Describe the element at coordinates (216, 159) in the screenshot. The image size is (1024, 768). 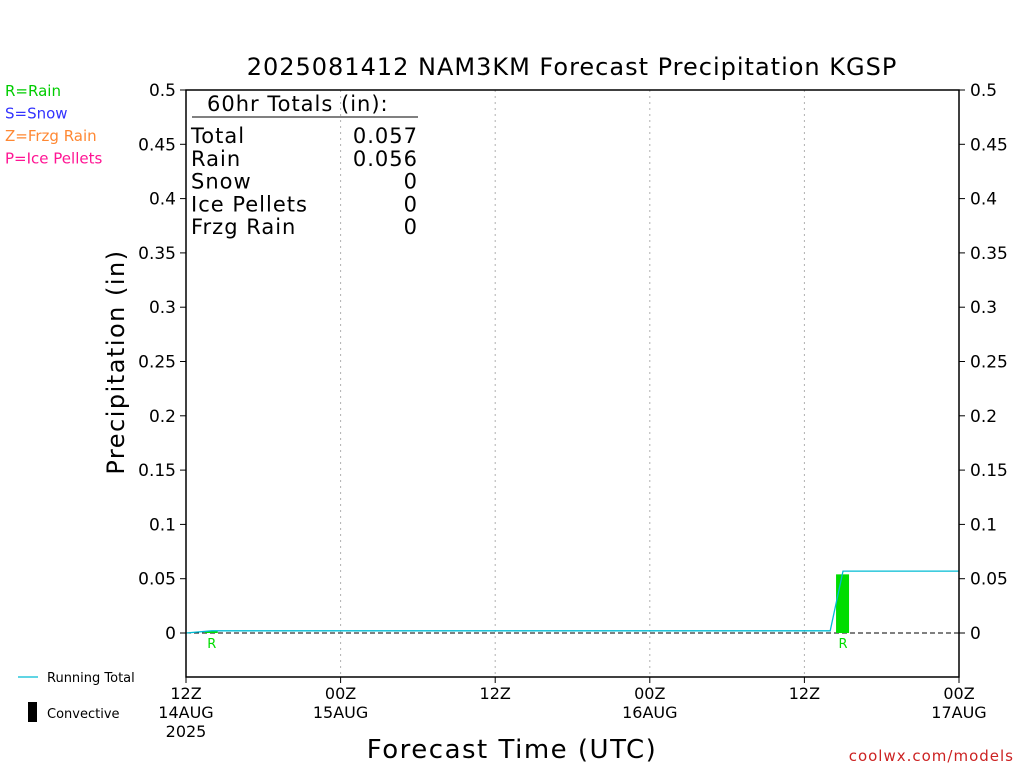
I see `totals-row-label: Rain` at that location.